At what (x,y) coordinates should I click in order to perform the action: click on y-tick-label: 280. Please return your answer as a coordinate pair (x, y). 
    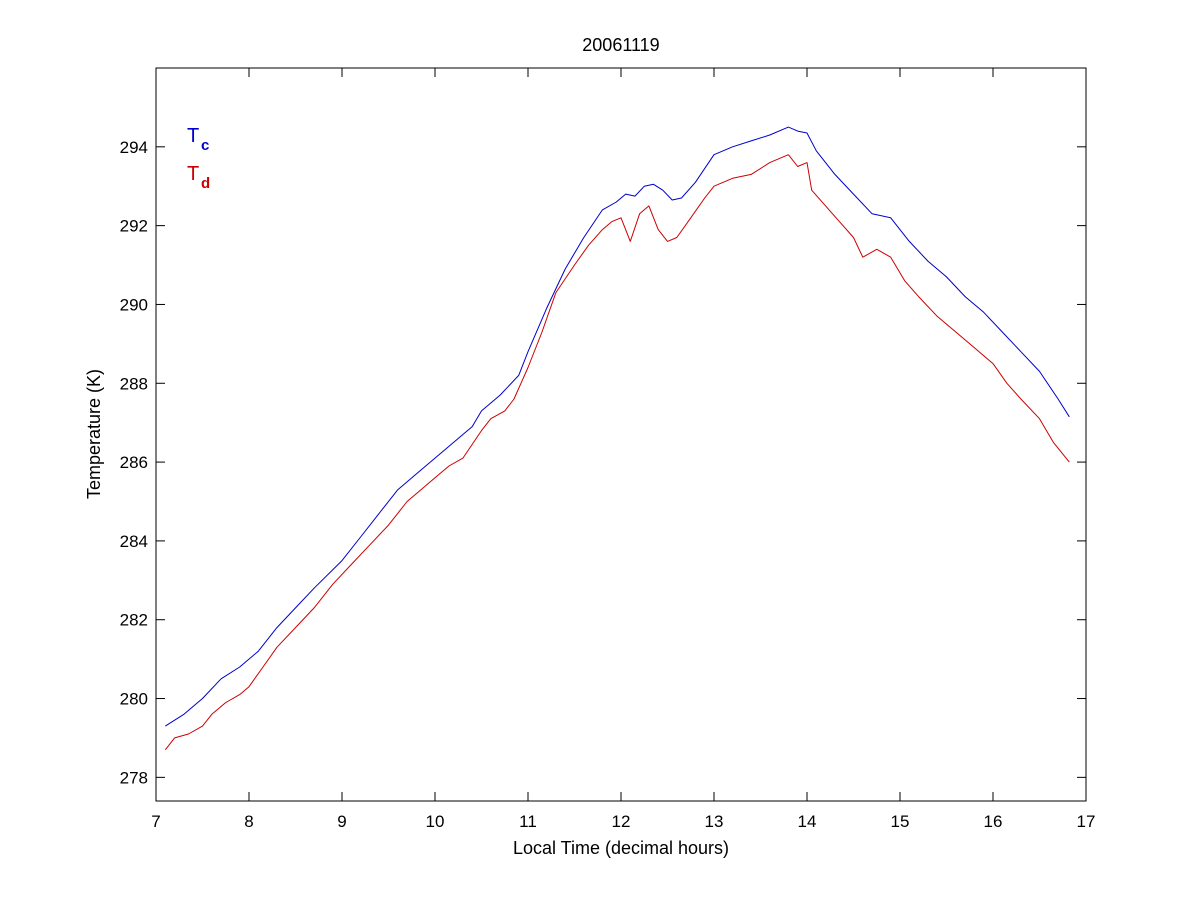
    Looking at the image, I should click on (134, 699).